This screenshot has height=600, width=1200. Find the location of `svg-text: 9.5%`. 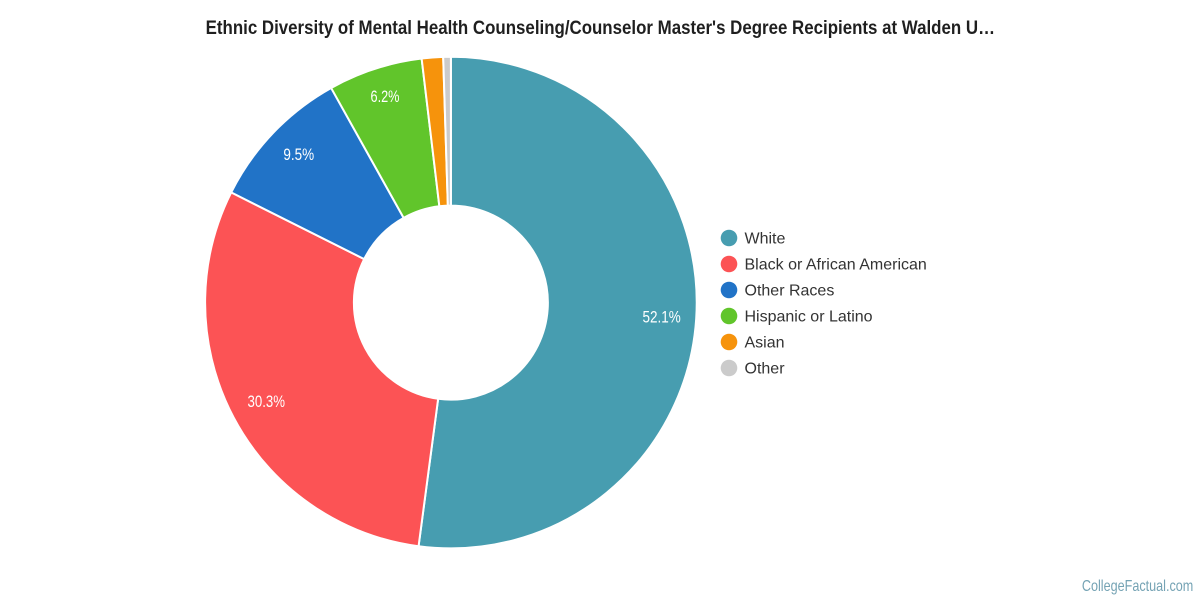

svg-text: 9.5% is located at coordinates (298, 155).